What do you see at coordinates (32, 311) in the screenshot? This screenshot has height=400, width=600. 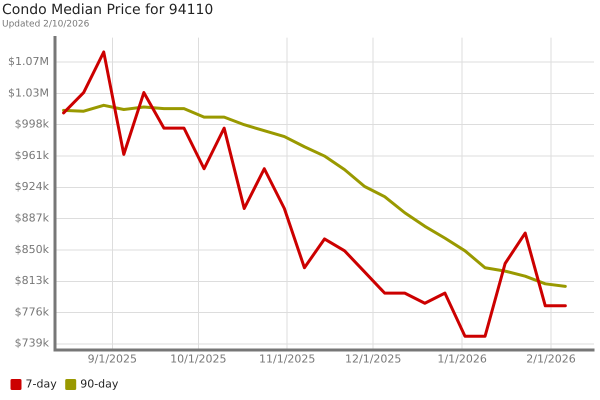 I see `y-tick-label: $776k` at bounding box center [32, 311].